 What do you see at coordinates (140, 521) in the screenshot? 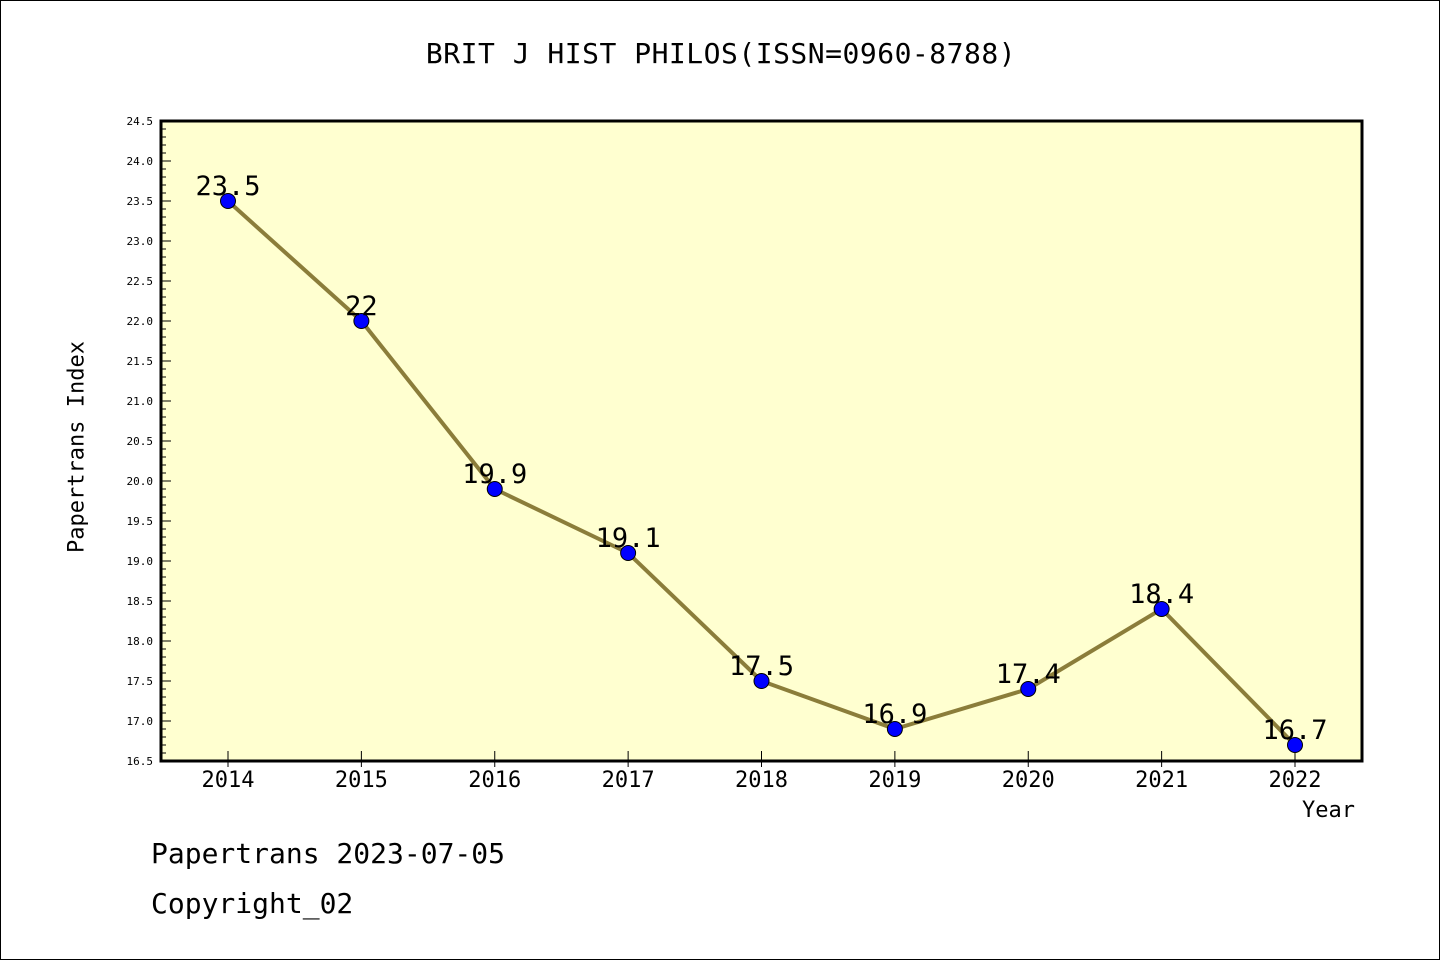
I see `y-tick-label: 19.5` at bounding box center [140, 521].